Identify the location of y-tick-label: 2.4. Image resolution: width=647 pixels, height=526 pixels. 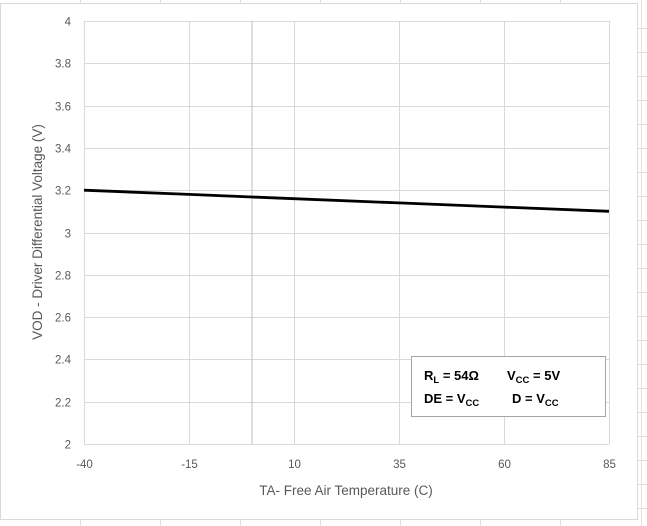
(63, 361).